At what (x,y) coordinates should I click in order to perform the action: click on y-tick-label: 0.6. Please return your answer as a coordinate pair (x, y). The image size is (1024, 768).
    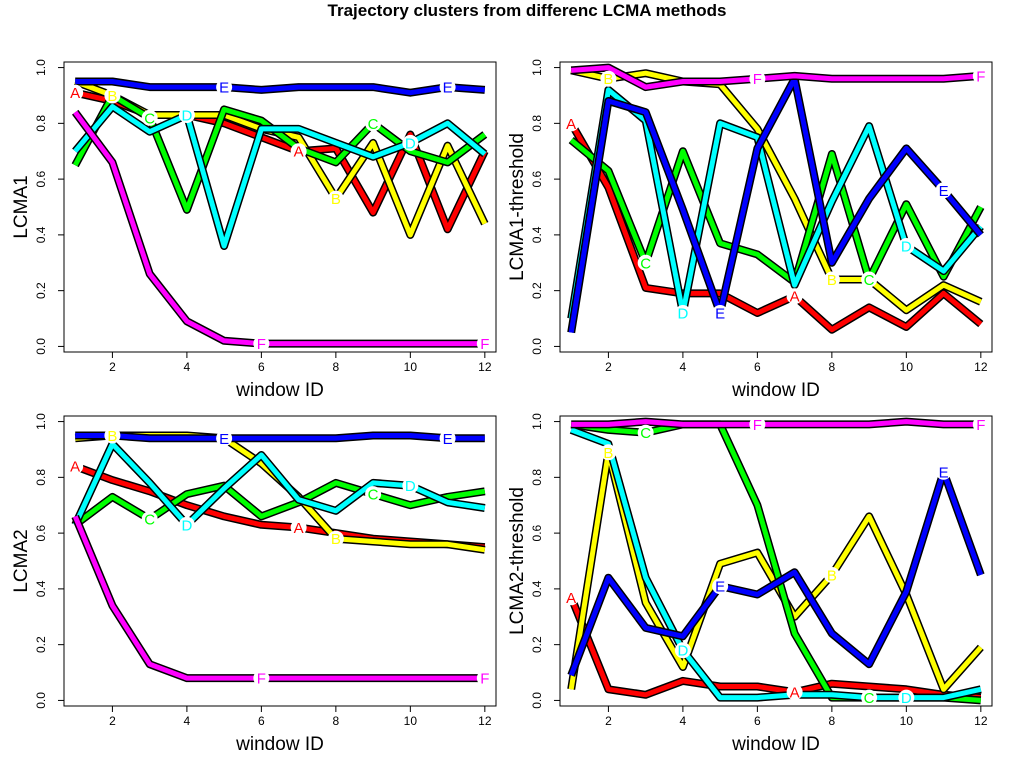
    Looking at the image, I should click on (537, 532).